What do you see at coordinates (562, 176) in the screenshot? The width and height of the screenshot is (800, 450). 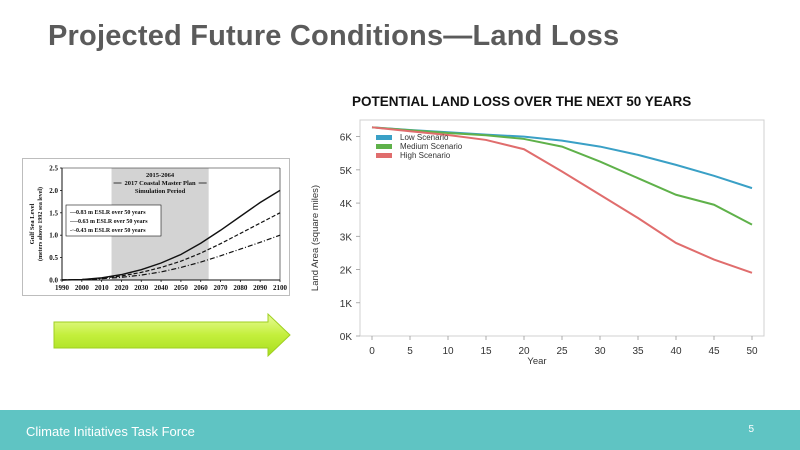 I see `land-loss-series-line` at bounding box center [562, 176].